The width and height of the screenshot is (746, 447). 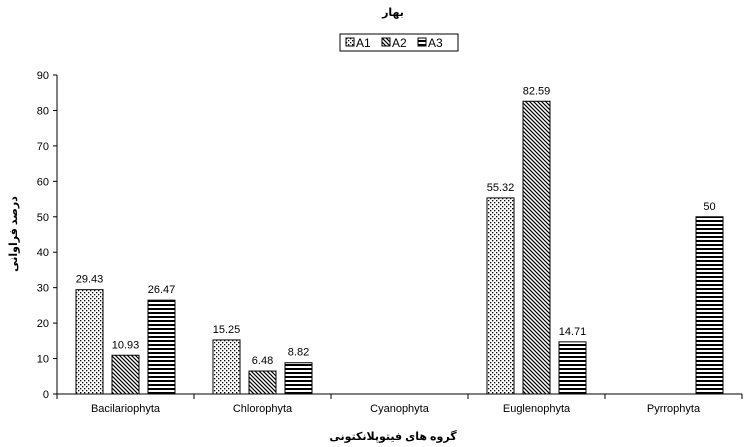 I want to click on x-tick-label: Pyrrophyta, so click(x=674, y=409).